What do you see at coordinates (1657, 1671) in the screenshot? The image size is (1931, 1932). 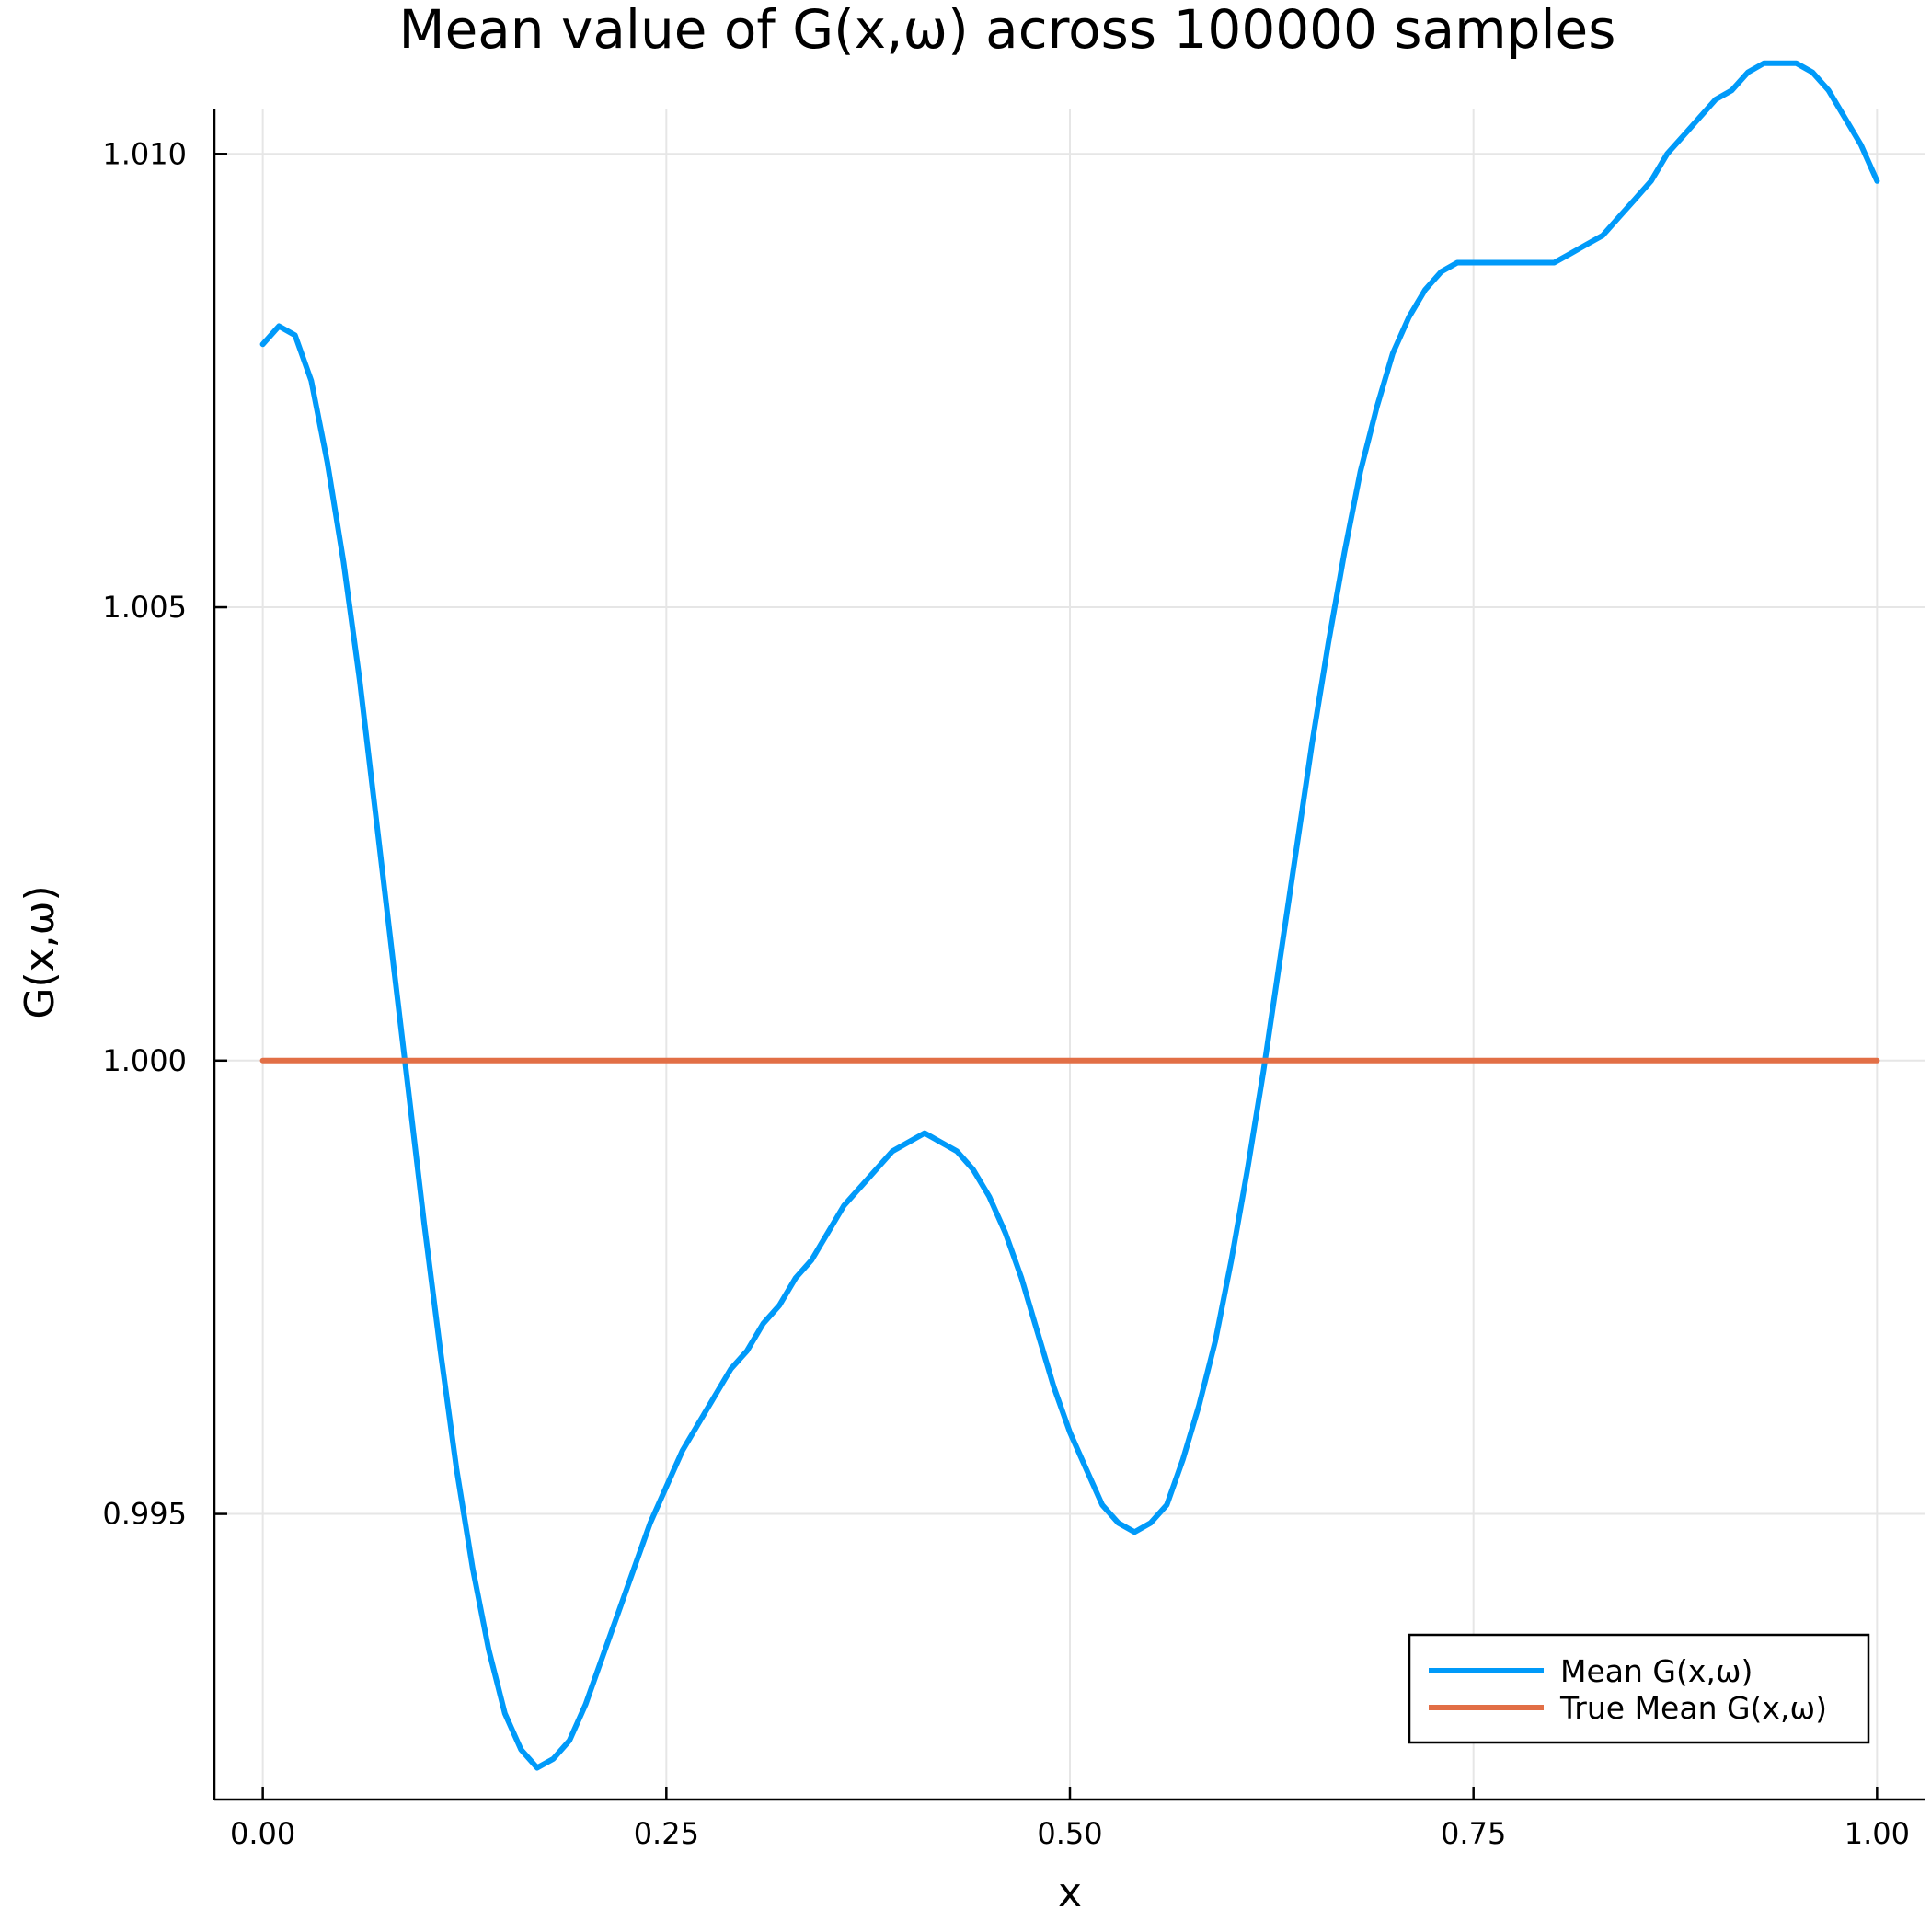 I see `legend-label-mean: Mean G(x,ω)` at bounding box center [1657, 1671].